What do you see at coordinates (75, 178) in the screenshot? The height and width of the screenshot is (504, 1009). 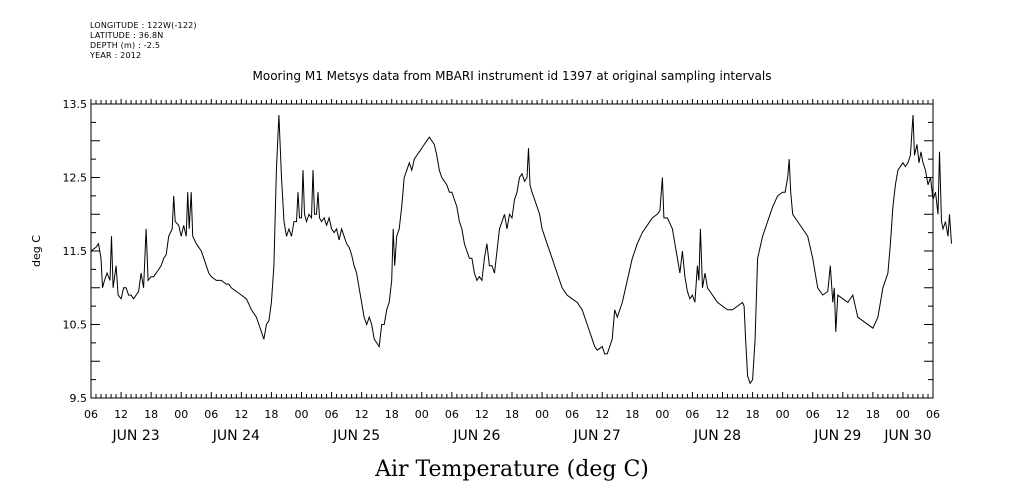 I see `y-tick-label: 12.5` at bounding box center [75, 178].